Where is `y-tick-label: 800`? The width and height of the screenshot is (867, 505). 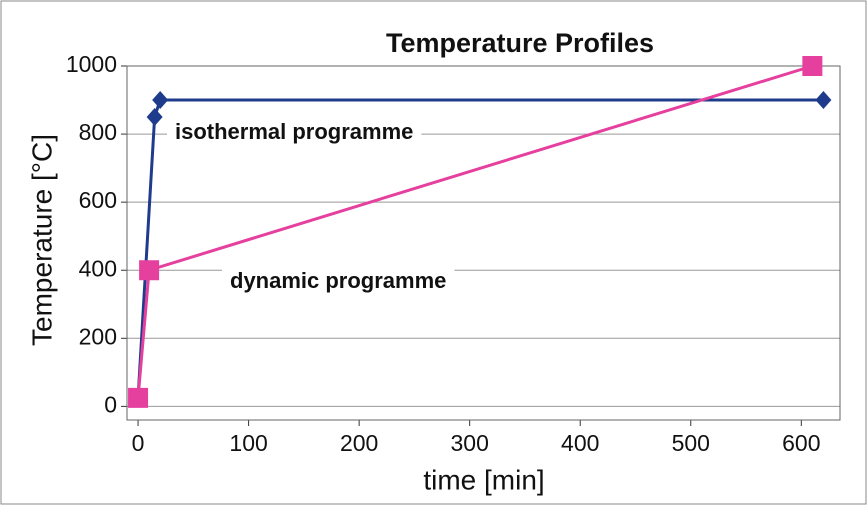
y-tick-label: 800 is located at coordinates (98, 132).